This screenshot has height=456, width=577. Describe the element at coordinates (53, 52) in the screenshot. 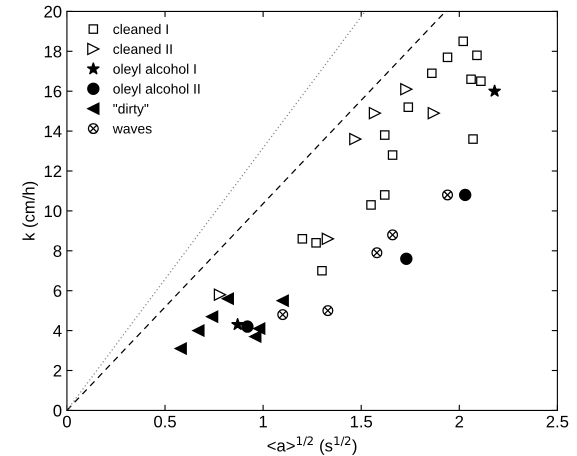

I see `y-tick-label: 18` at that location.